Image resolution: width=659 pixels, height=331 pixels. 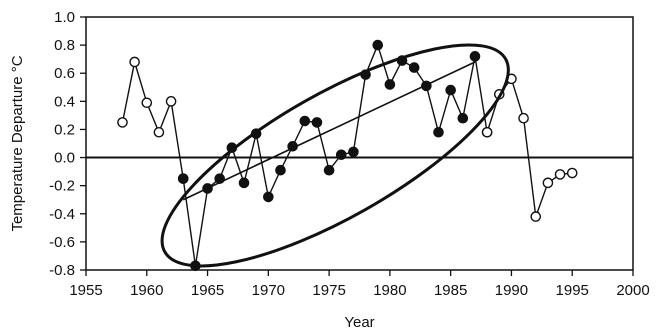 I want to click on y-tick-label: 0.8, so click(x=64, y=45).